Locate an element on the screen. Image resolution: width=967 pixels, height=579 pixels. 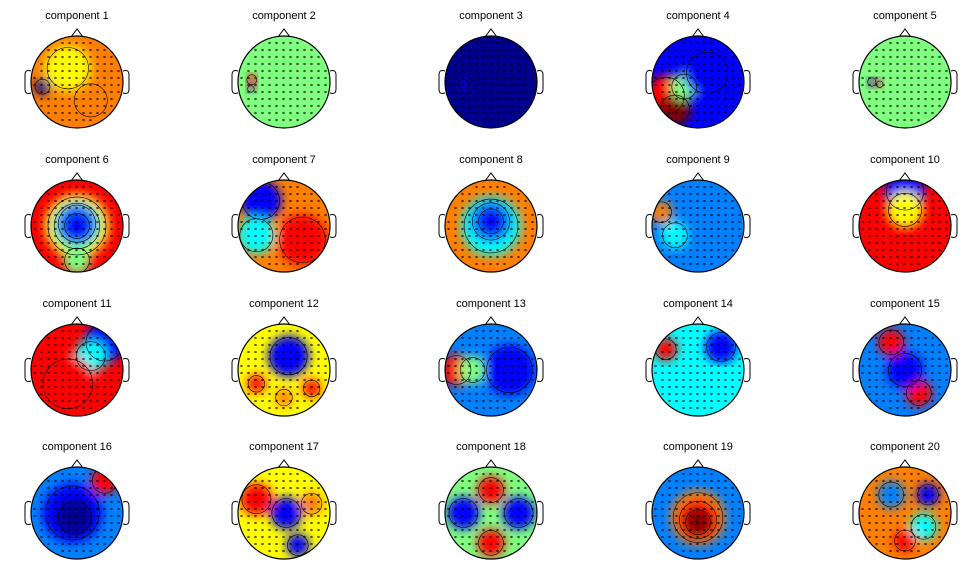
activation-region is located at coordinates (312, 504).